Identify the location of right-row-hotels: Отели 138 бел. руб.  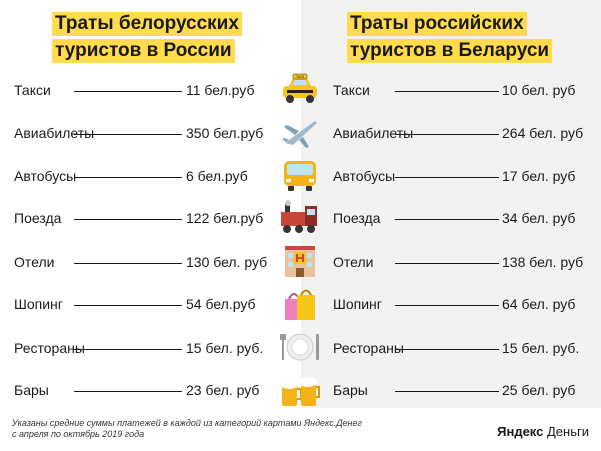
(463, 263).